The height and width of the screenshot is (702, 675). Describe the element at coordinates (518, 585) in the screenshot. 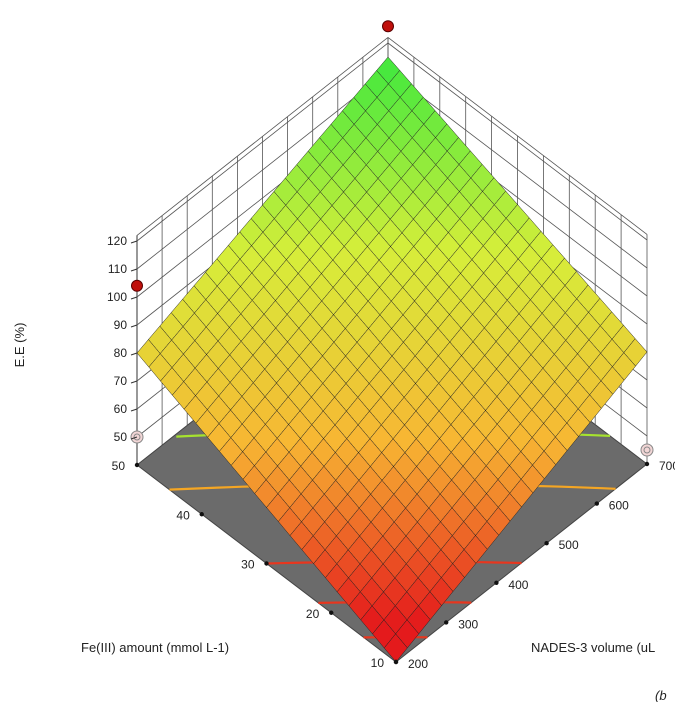

I see `x-tick-label: 400` at that location.